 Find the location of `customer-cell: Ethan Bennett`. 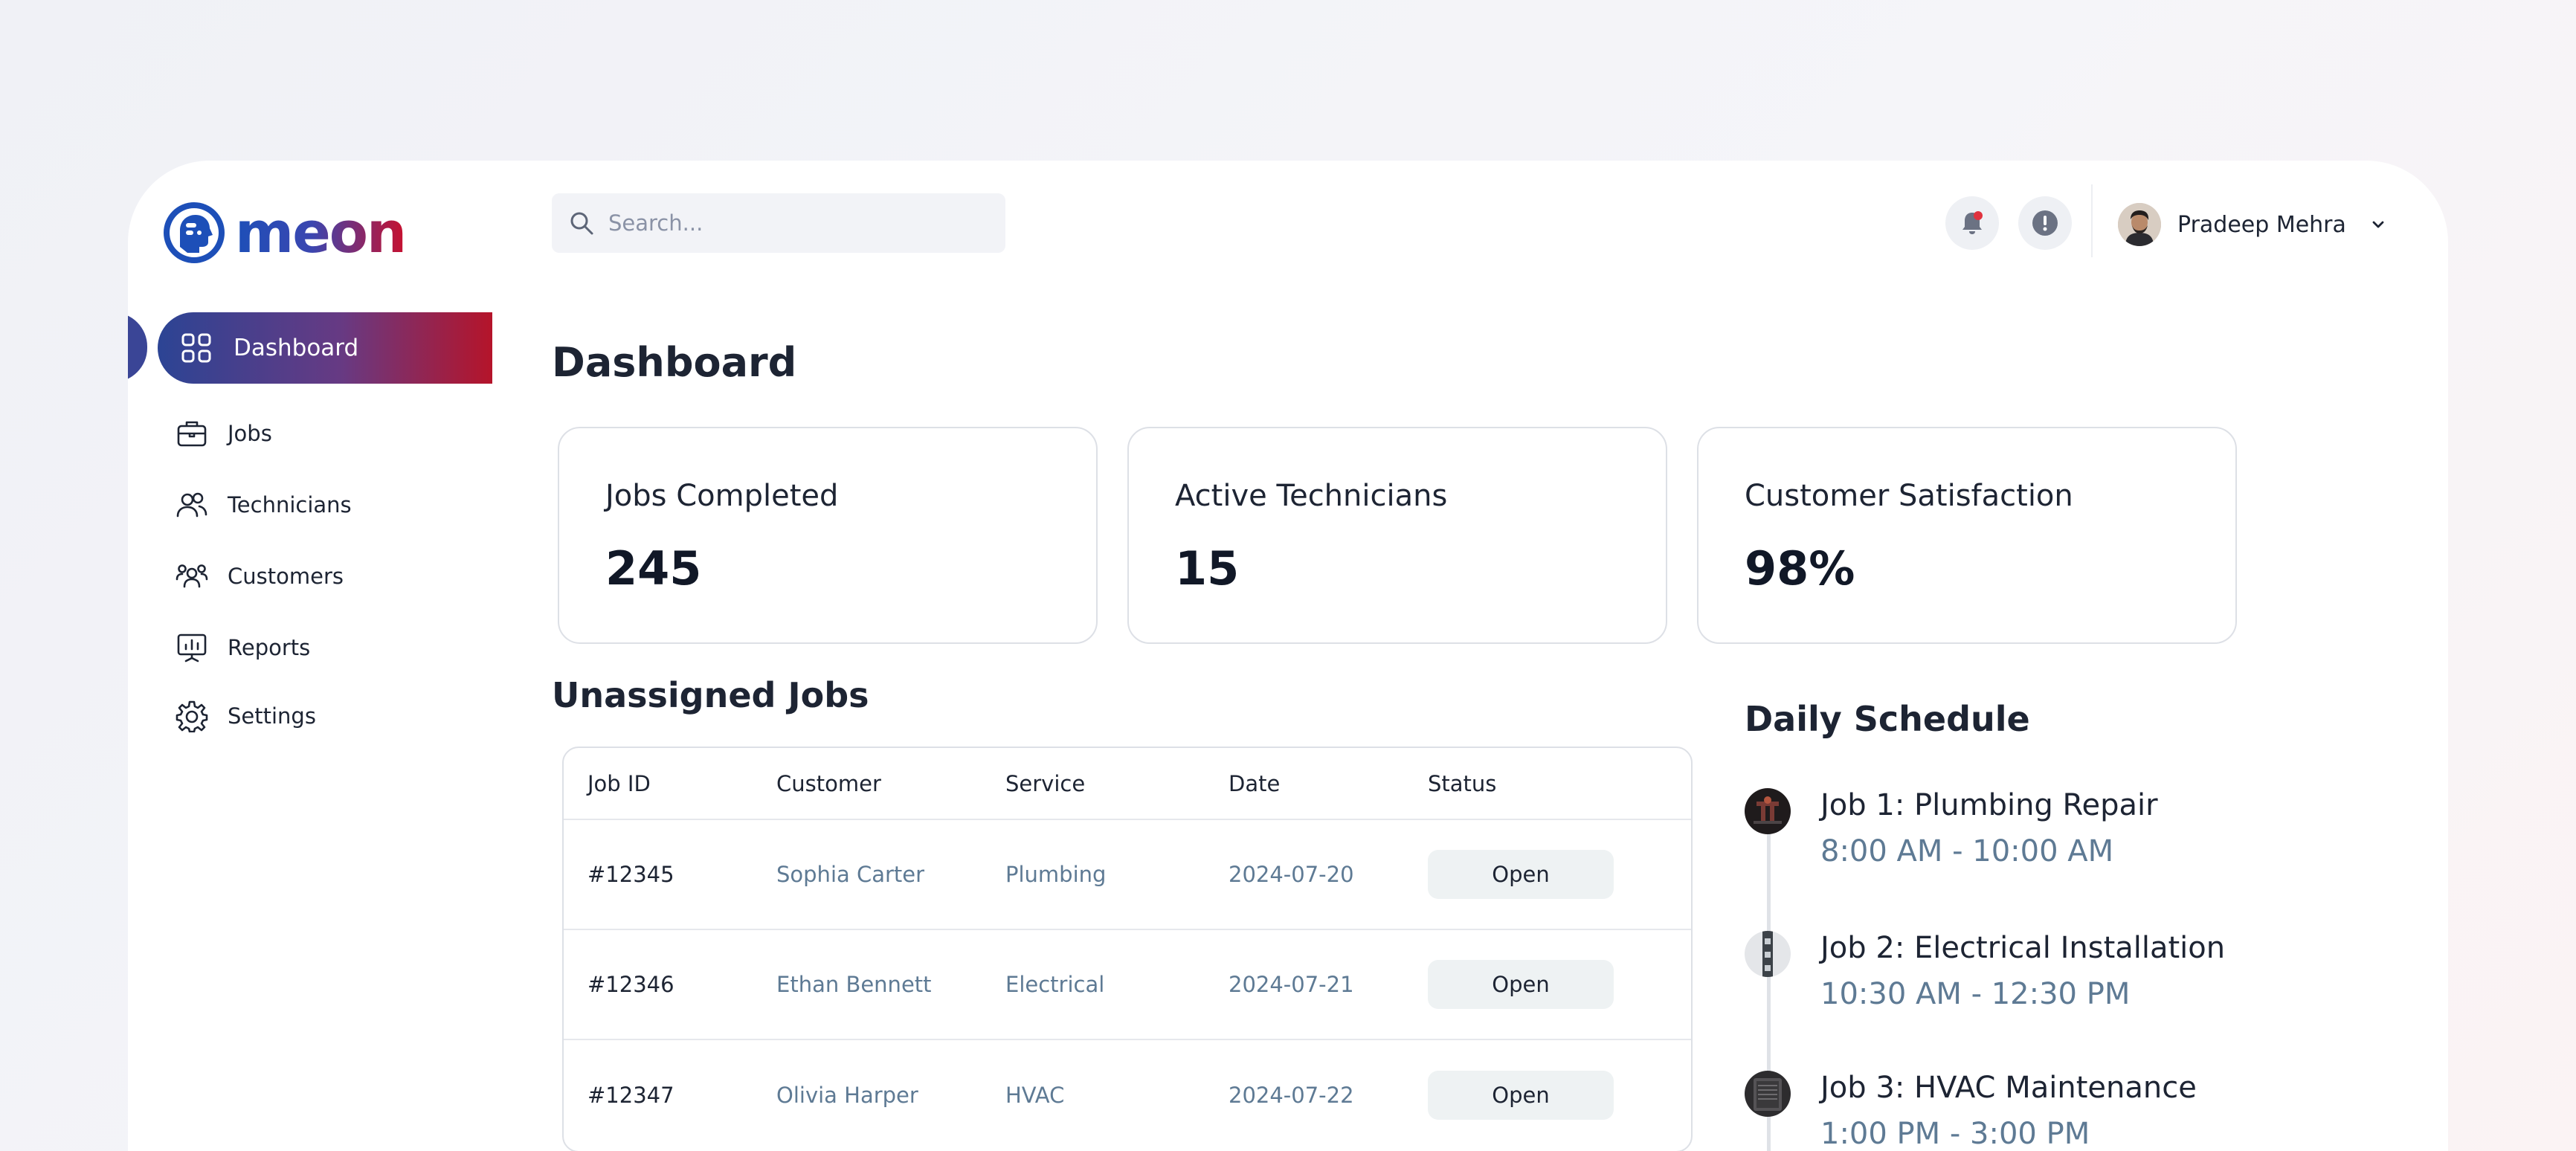

customer-cell: Ethan Bennett is located at coordinates (854, 984).